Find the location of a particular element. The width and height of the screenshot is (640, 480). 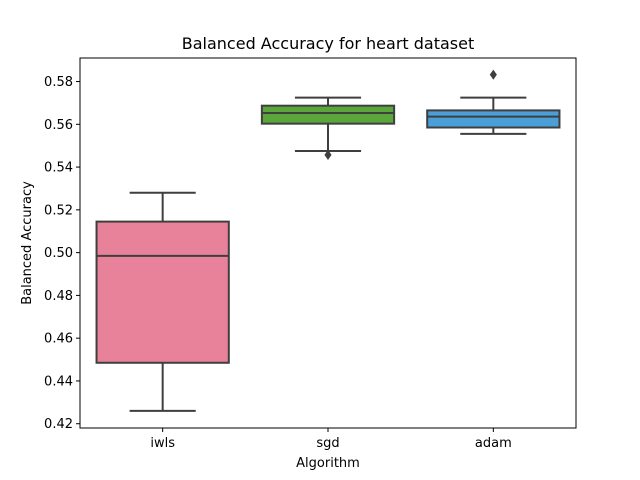

y-tick-label: 0.44 is located at coordinates (58, 381).